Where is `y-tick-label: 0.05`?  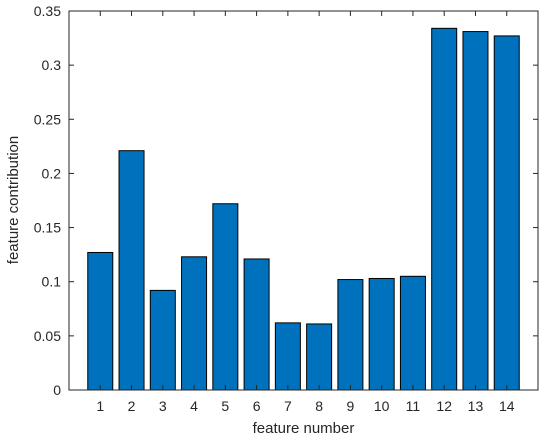 y-tick-label: 0.05 is located at coordinates (47, 336).